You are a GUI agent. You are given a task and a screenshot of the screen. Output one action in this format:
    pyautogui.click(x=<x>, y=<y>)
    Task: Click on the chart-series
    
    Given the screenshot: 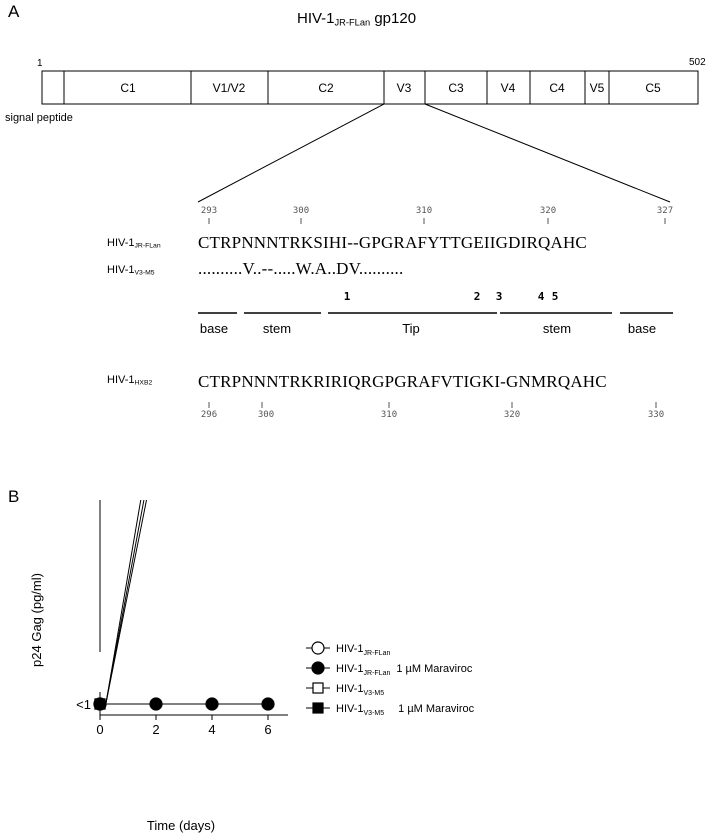 What is the action you would take?
    pyautogui.click(x=184, y=605)
    